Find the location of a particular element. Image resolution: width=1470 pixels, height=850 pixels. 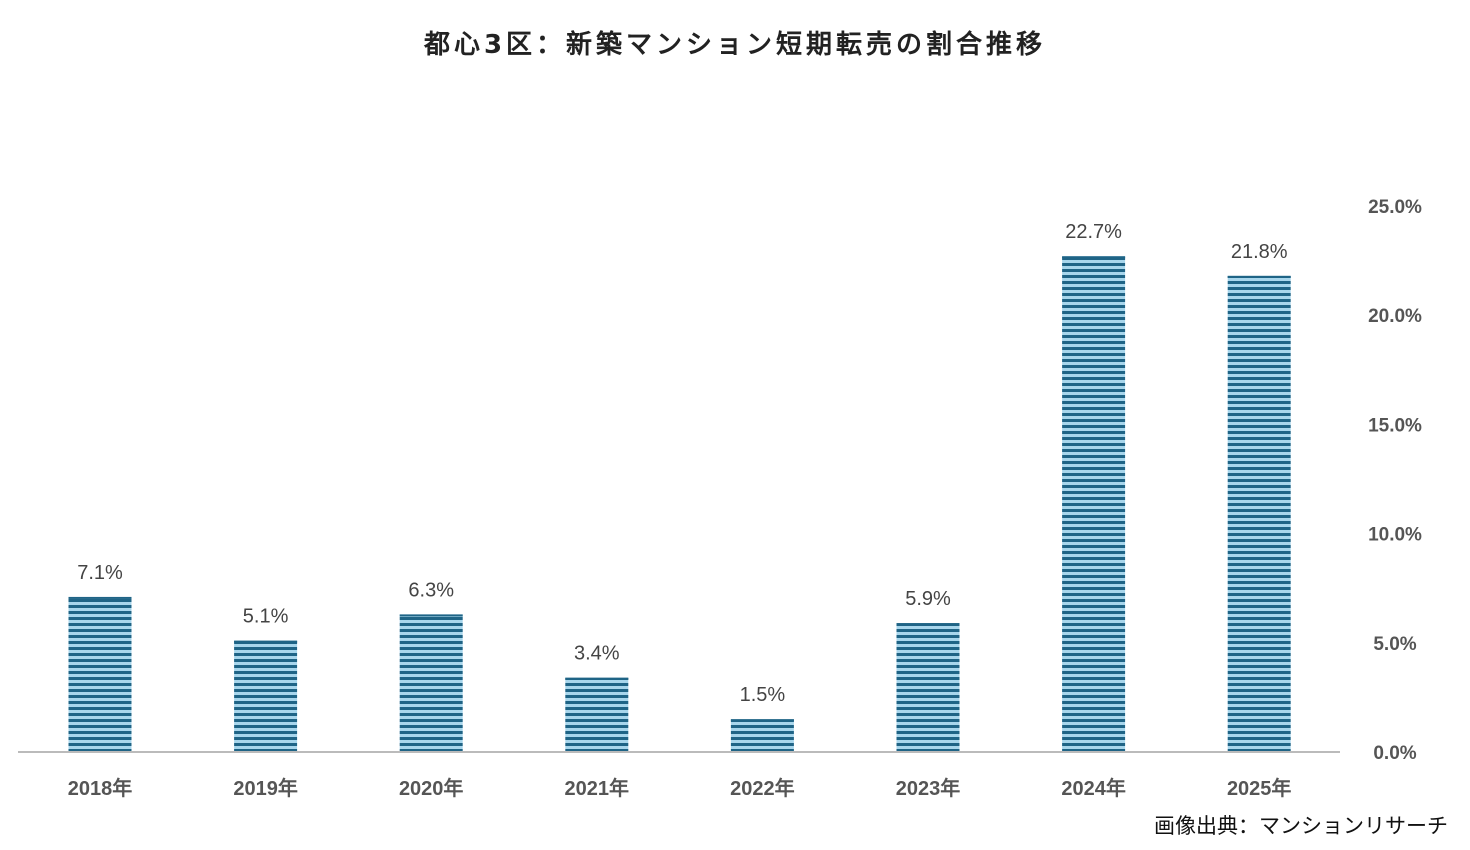

data-label: 22.7% is located at coordinates (1093, 232).